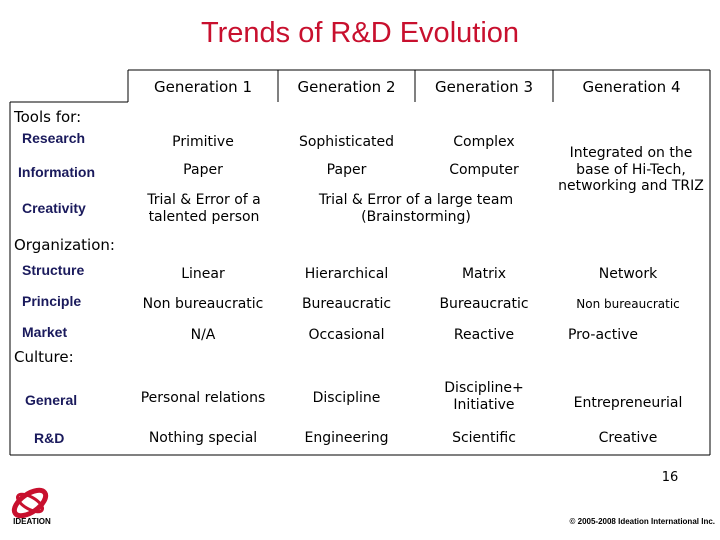 The image size is (720, 540). I want to click on cell: Primitive, so click(203, 141).